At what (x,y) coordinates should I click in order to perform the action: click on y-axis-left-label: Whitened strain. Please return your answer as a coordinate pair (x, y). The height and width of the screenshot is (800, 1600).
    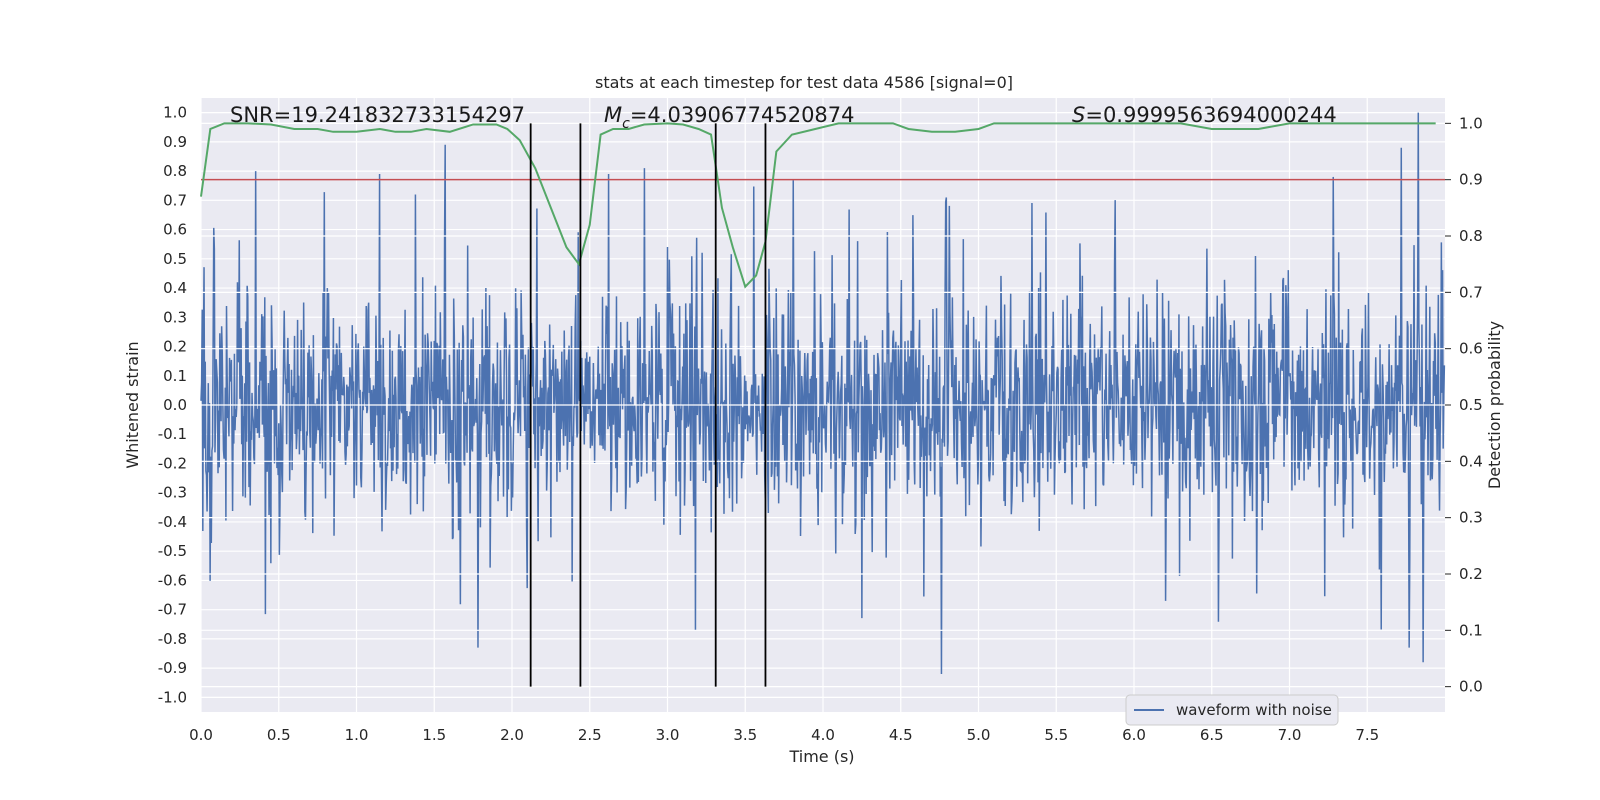
    Looking at the image, I should click on (132, 404).